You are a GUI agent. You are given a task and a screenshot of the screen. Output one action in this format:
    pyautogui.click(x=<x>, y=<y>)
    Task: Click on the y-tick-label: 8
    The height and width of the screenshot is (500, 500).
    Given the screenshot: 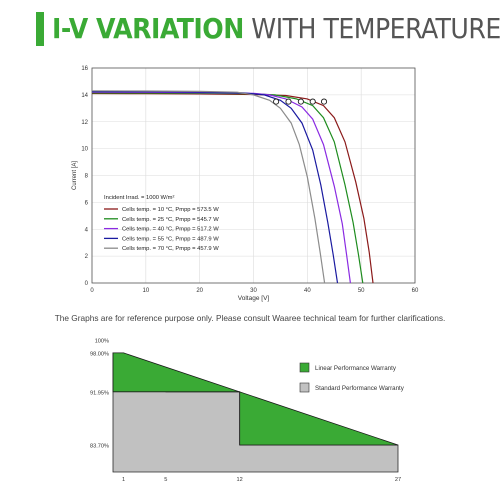 What is the action you would take?
    pyautogui.click(x=87, y=177)
    